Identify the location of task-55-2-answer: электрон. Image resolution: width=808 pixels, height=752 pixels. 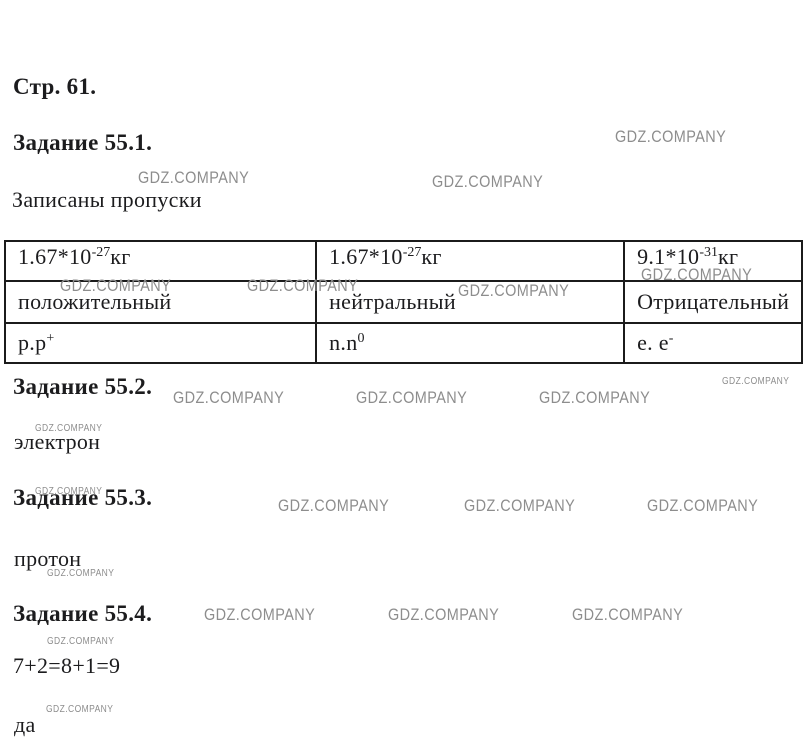
(57, 441).